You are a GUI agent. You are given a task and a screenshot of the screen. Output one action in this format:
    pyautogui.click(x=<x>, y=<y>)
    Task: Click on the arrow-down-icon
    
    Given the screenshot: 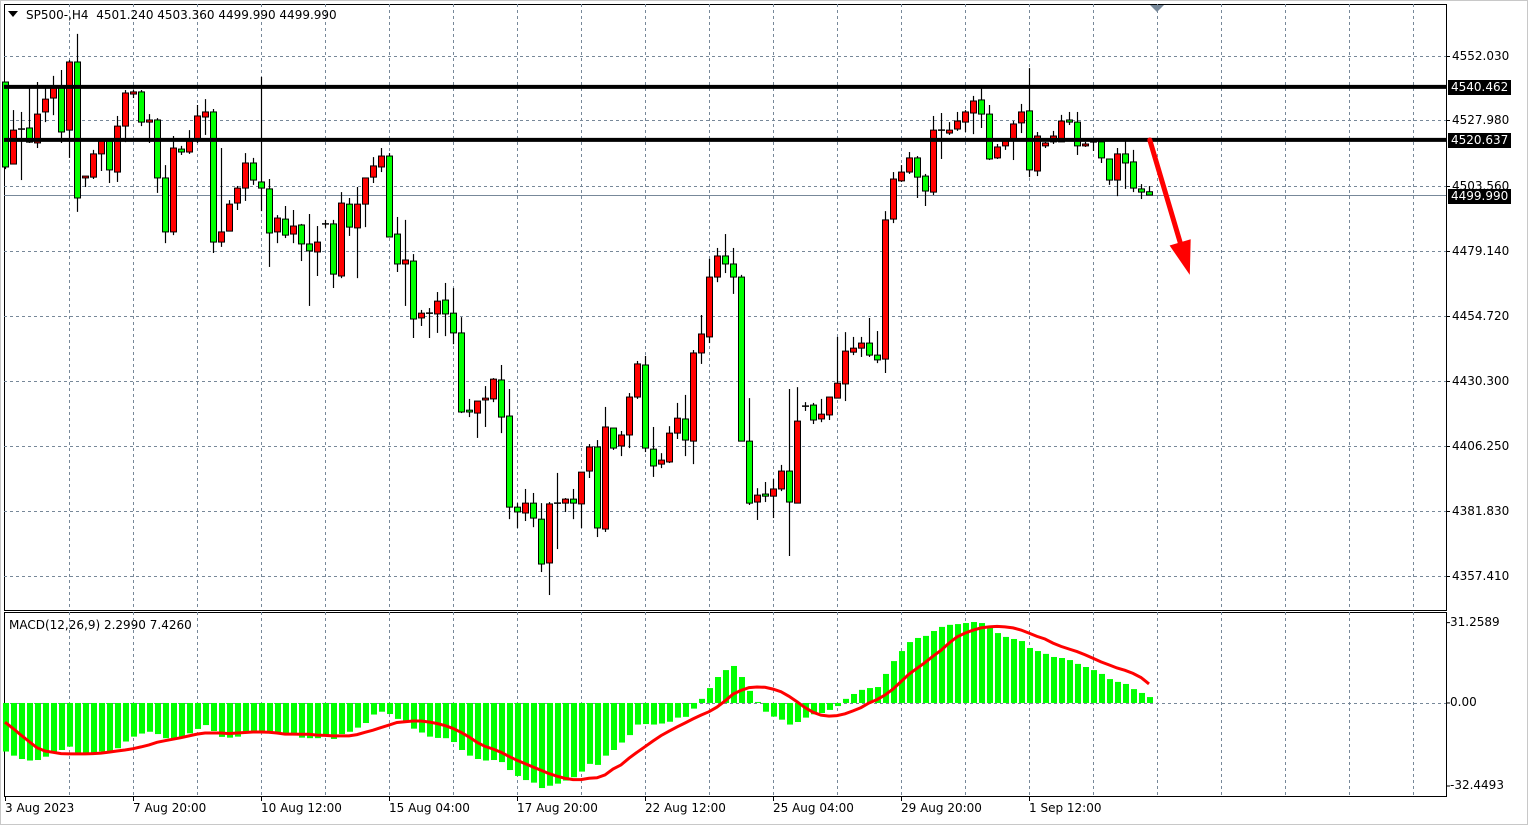 What is the action you would take?
    pyautogui.click(x=1180, y=257)
    